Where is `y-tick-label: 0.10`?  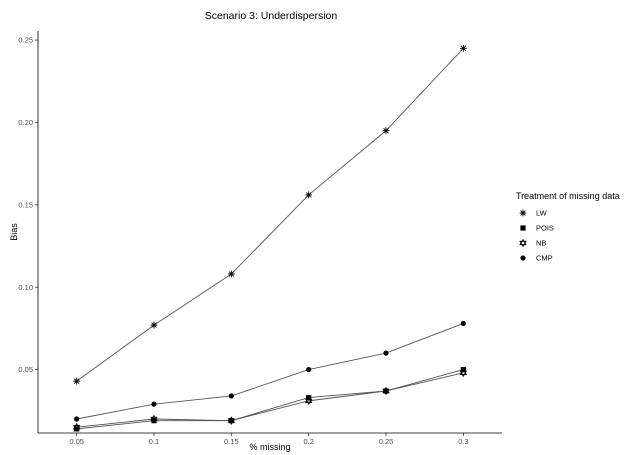
y-tick-label: 0.10 is located at coordinates (25, 287).